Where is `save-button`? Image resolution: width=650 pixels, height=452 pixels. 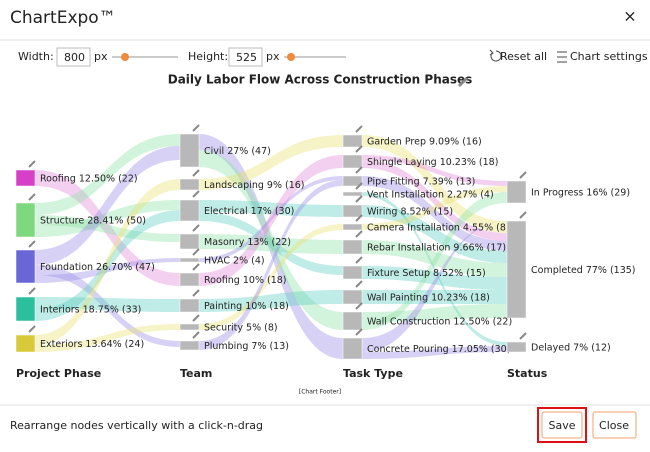 save-button is located at coordinates (562, 425).